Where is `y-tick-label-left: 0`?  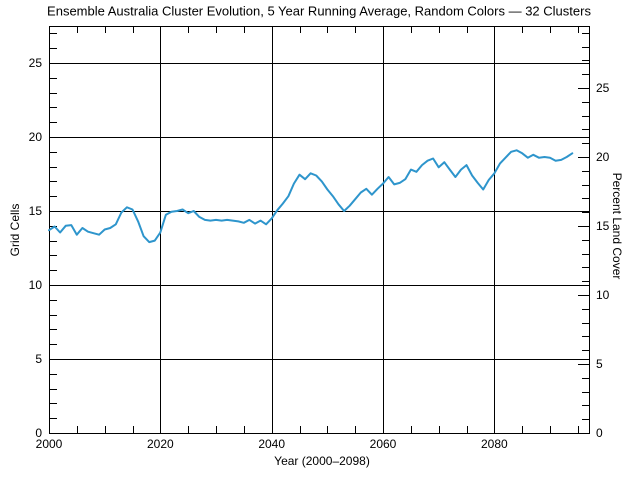 y-tick-label-left: 0 is located at coordinates (38, 433).